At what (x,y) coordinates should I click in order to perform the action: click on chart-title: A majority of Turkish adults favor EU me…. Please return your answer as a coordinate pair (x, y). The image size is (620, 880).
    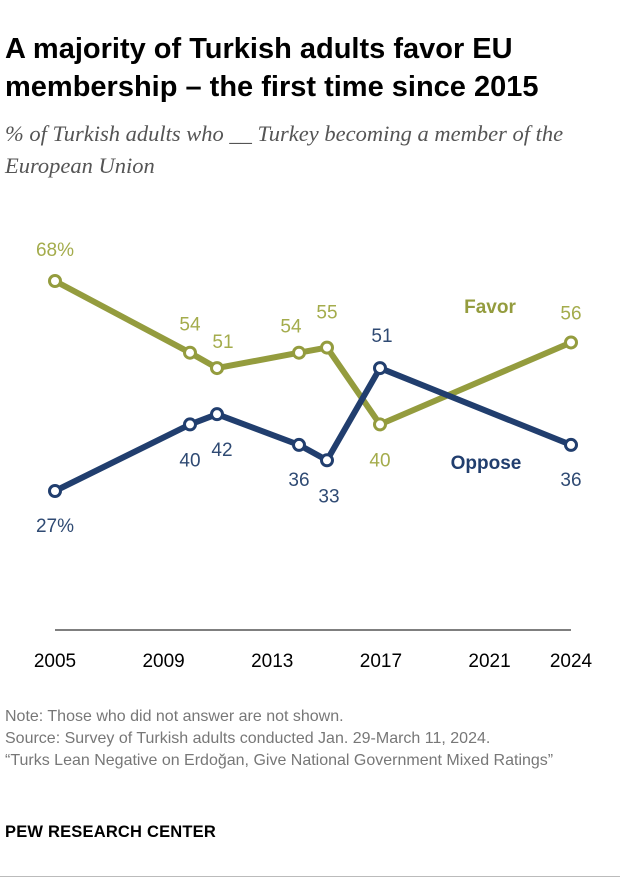
    Looking at the image, I should click on (272, 68).